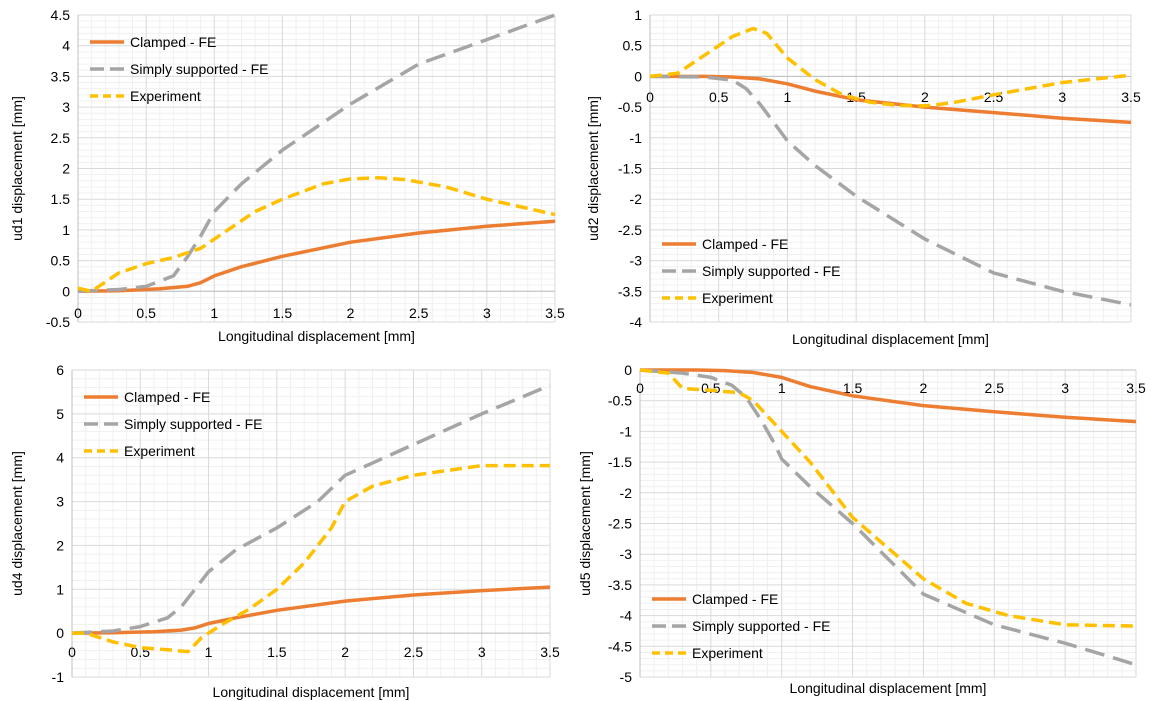 Image resolution: width=1151 pixels, height=701 pixels. I want to click on y-tick-label: -0.5, so click(620, 401).